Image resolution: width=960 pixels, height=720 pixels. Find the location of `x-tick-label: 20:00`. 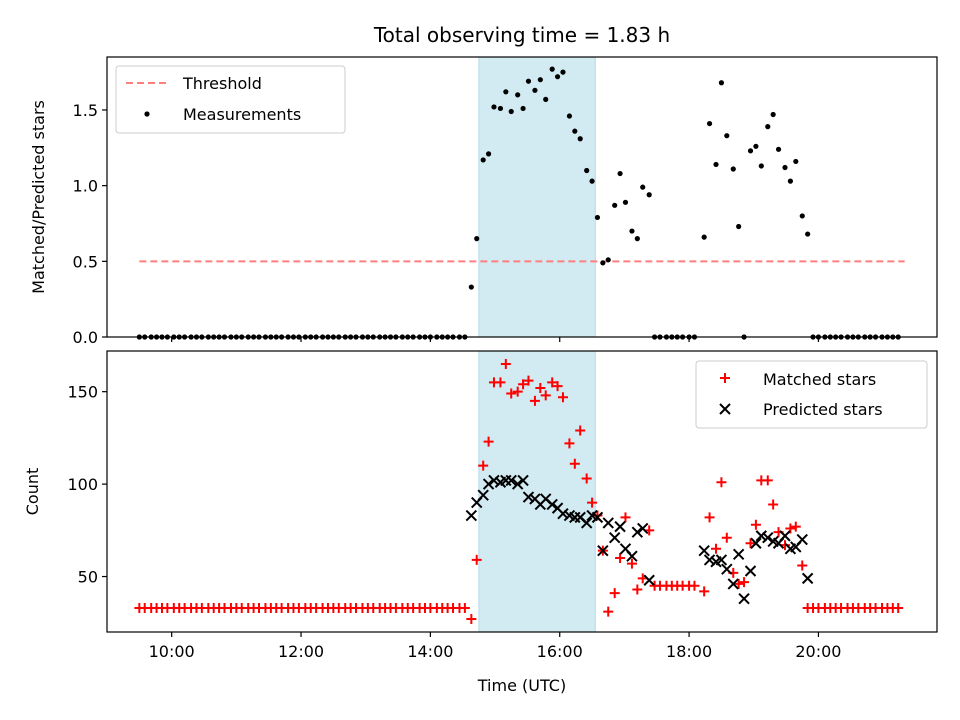

x-tick-label: 20:00 is located at coordinates (818, 651).